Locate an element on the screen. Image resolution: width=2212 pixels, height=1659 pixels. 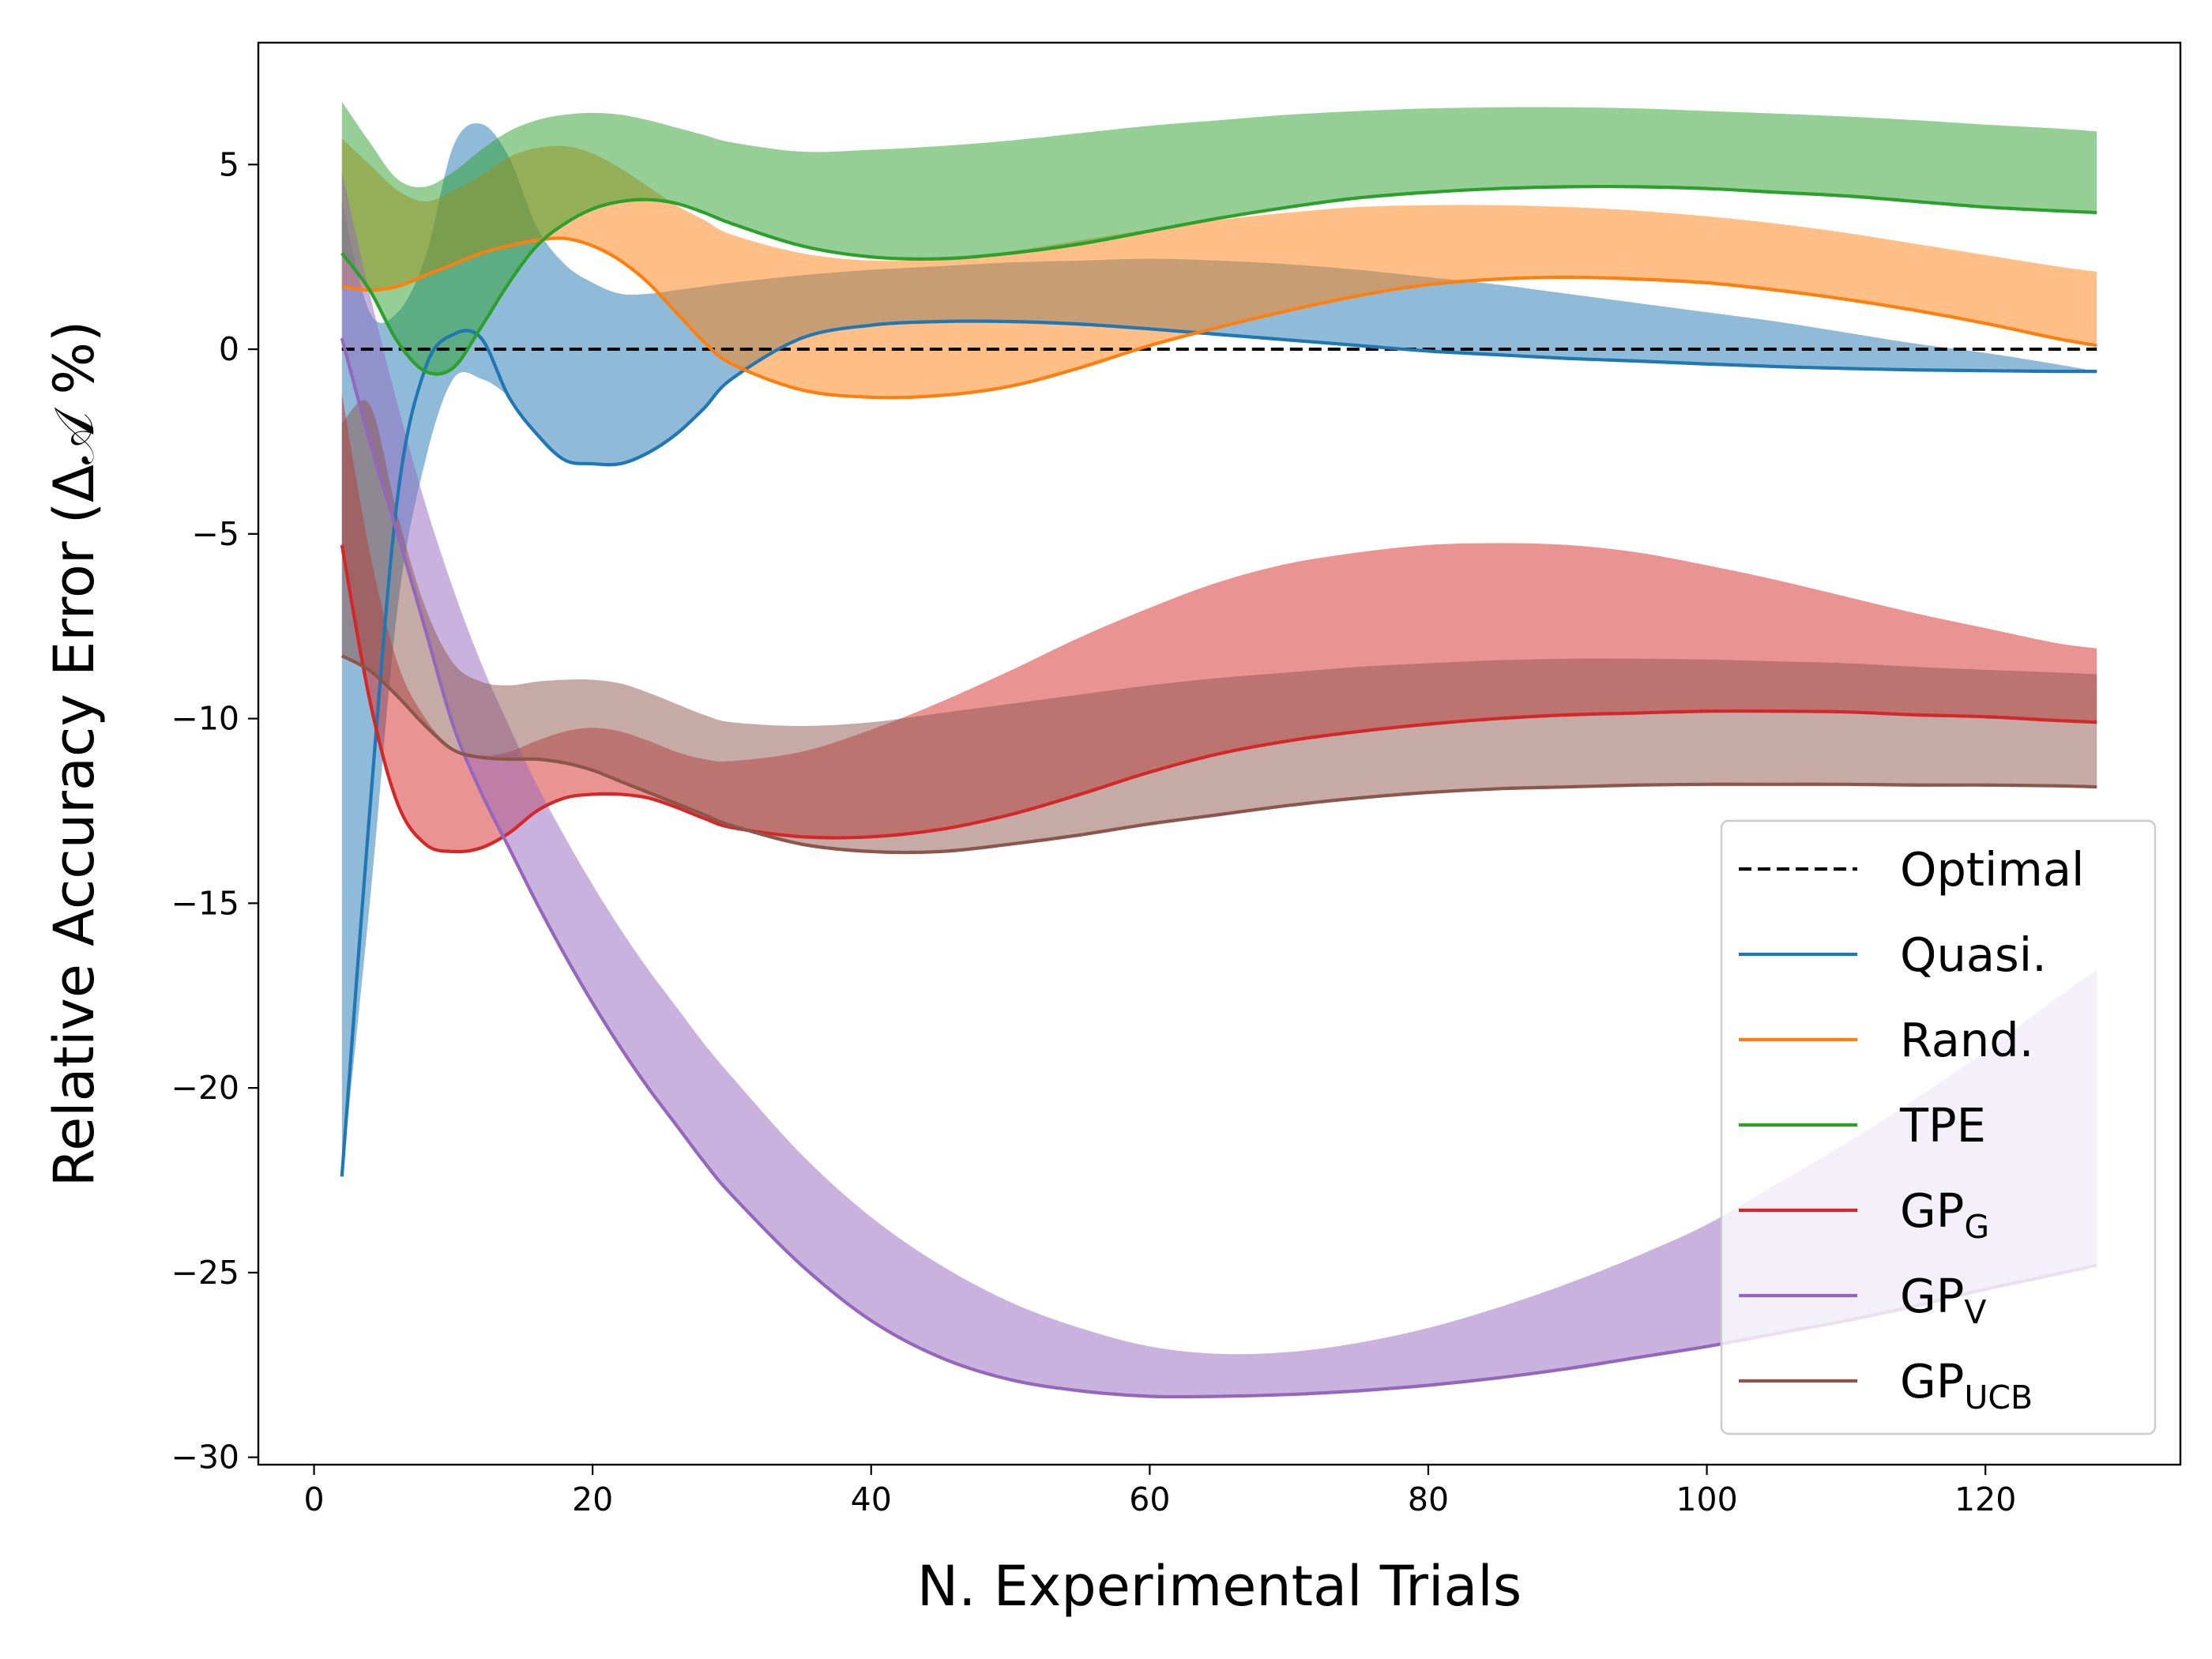
legend-label-quasi: Quasi. is located at coordinates (1974, 955).